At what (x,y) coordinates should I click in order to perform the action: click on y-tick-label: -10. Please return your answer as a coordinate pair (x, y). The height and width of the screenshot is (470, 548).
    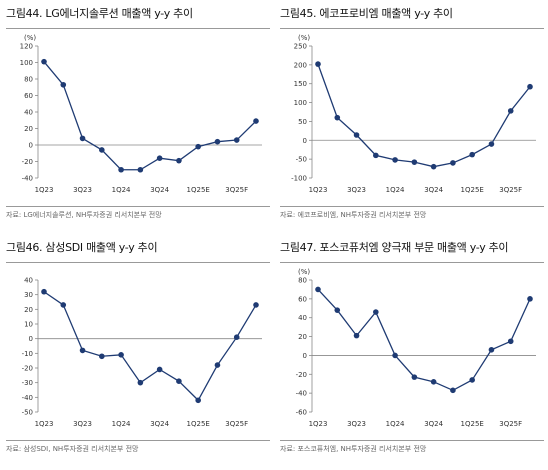
    Looking at the image, I should click on (27, 354).